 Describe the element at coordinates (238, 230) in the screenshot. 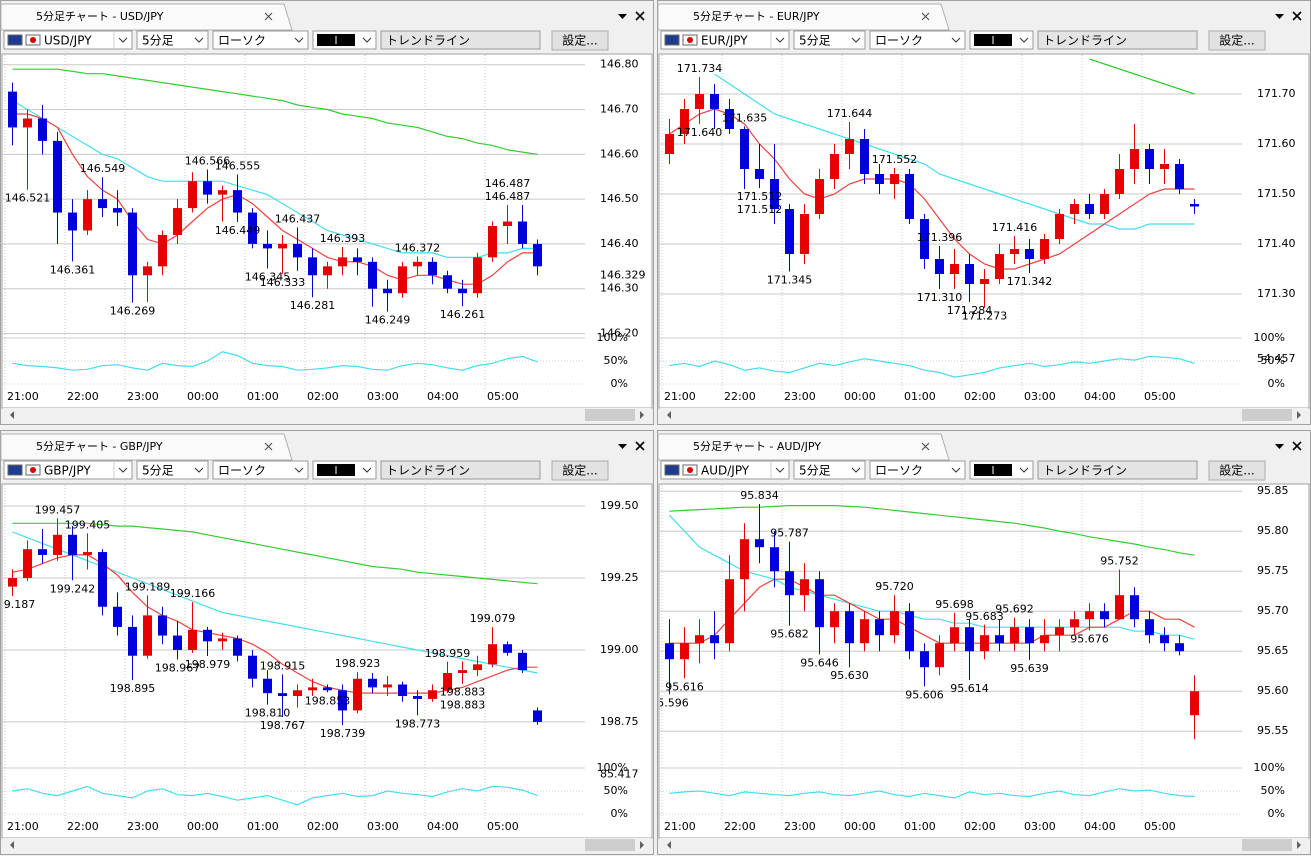

I see `price-annotation: 146.449` at that location.